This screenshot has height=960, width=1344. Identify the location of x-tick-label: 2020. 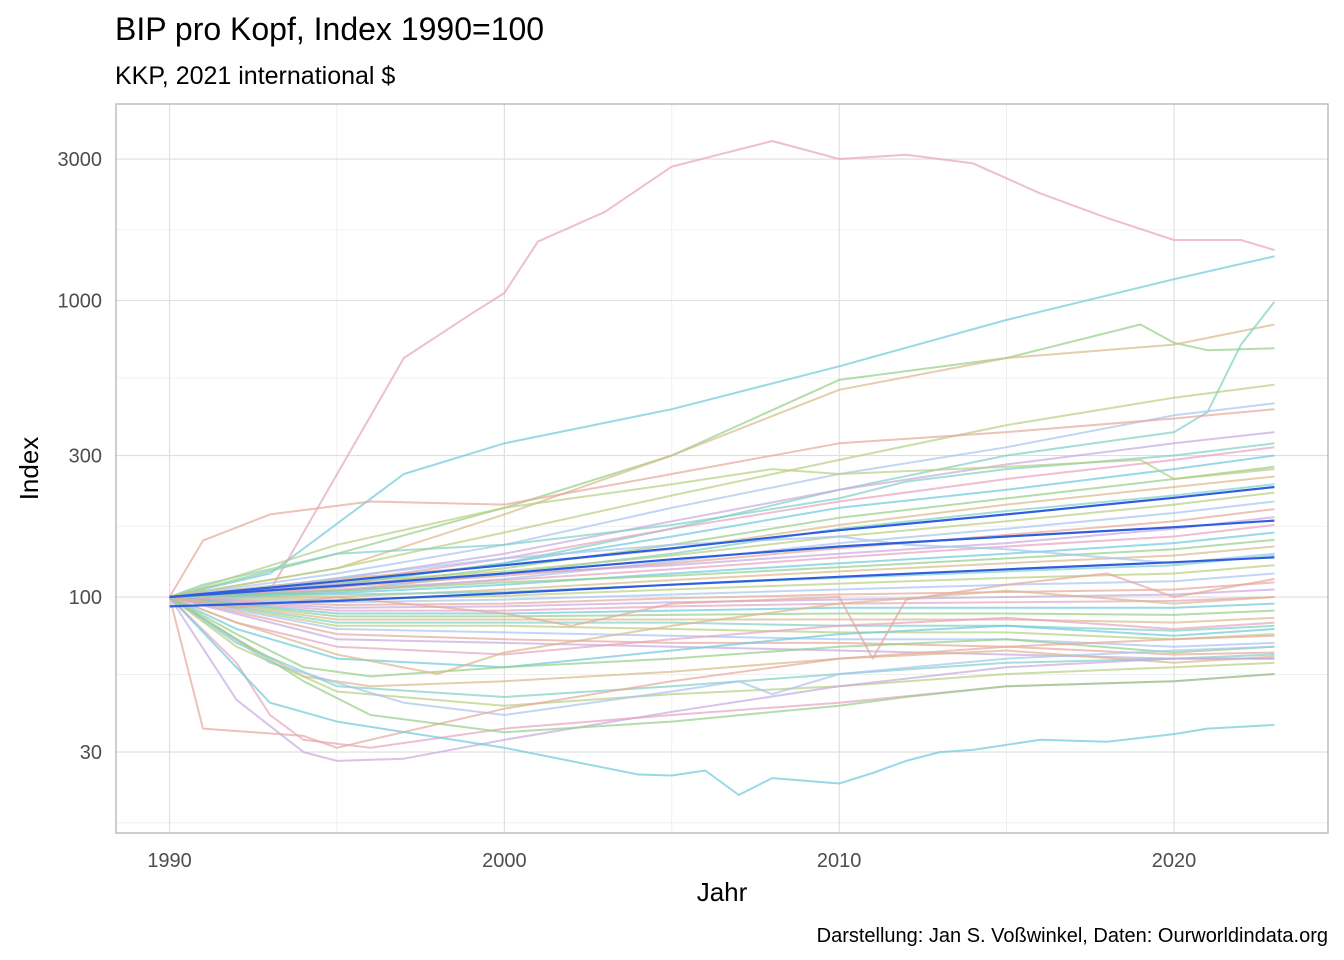
(1174, 861).